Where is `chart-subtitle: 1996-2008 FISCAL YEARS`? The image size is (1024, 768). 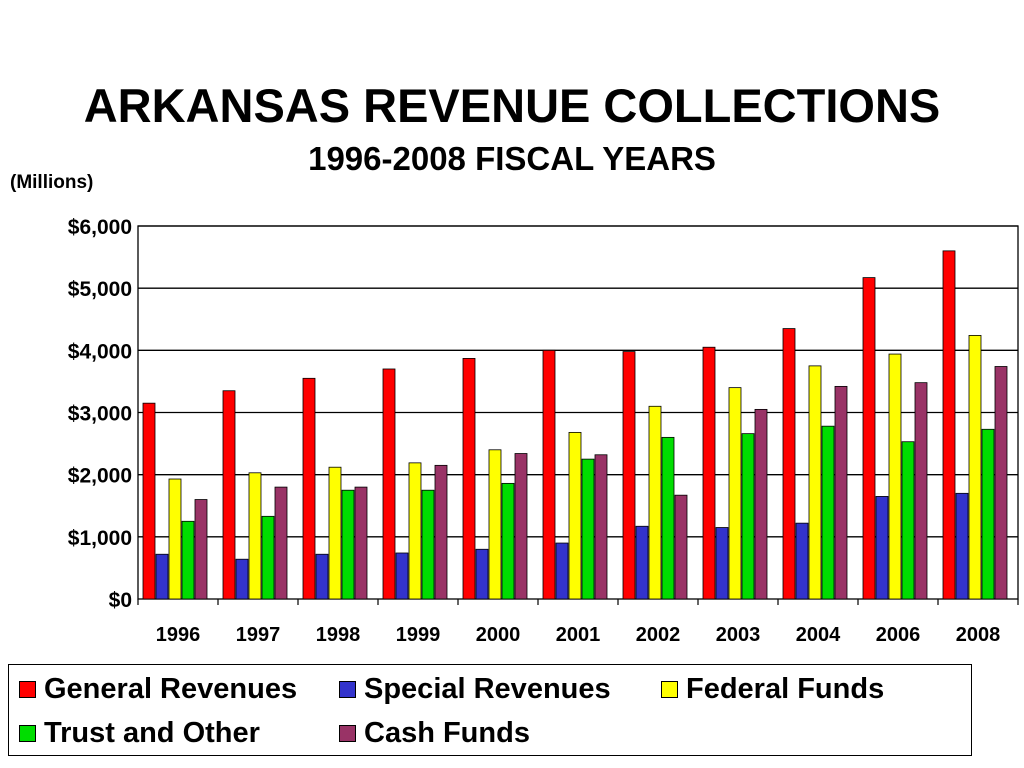 chart-subtitle: 1996-2008 FISCAL YEARS is located at coordinates (512, 158).